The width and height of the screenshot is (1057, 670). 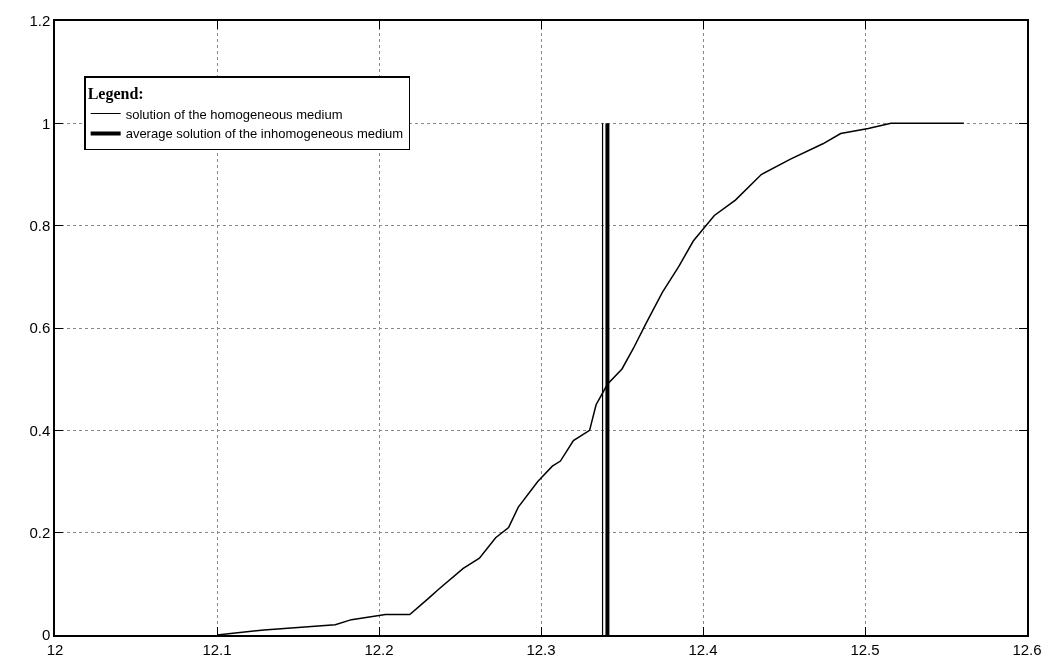 I want to click on x-tick-label: 12.4, so click(x=703, y=649).